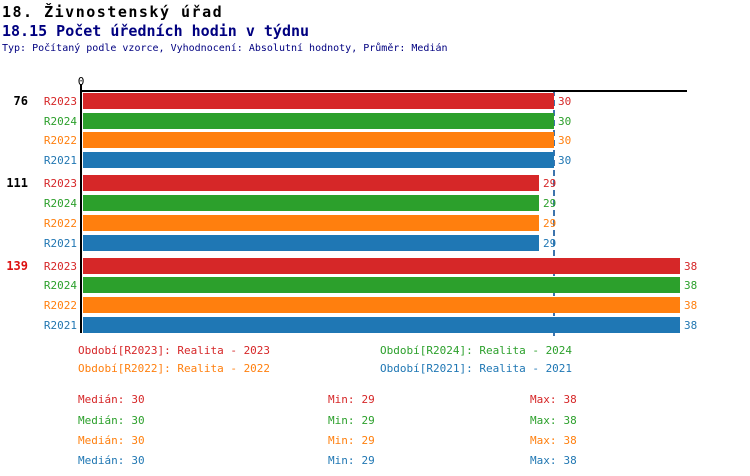 This screenshot has height=476, width=750. I want to click on bar-row: R2022 29, so click(278, 223).